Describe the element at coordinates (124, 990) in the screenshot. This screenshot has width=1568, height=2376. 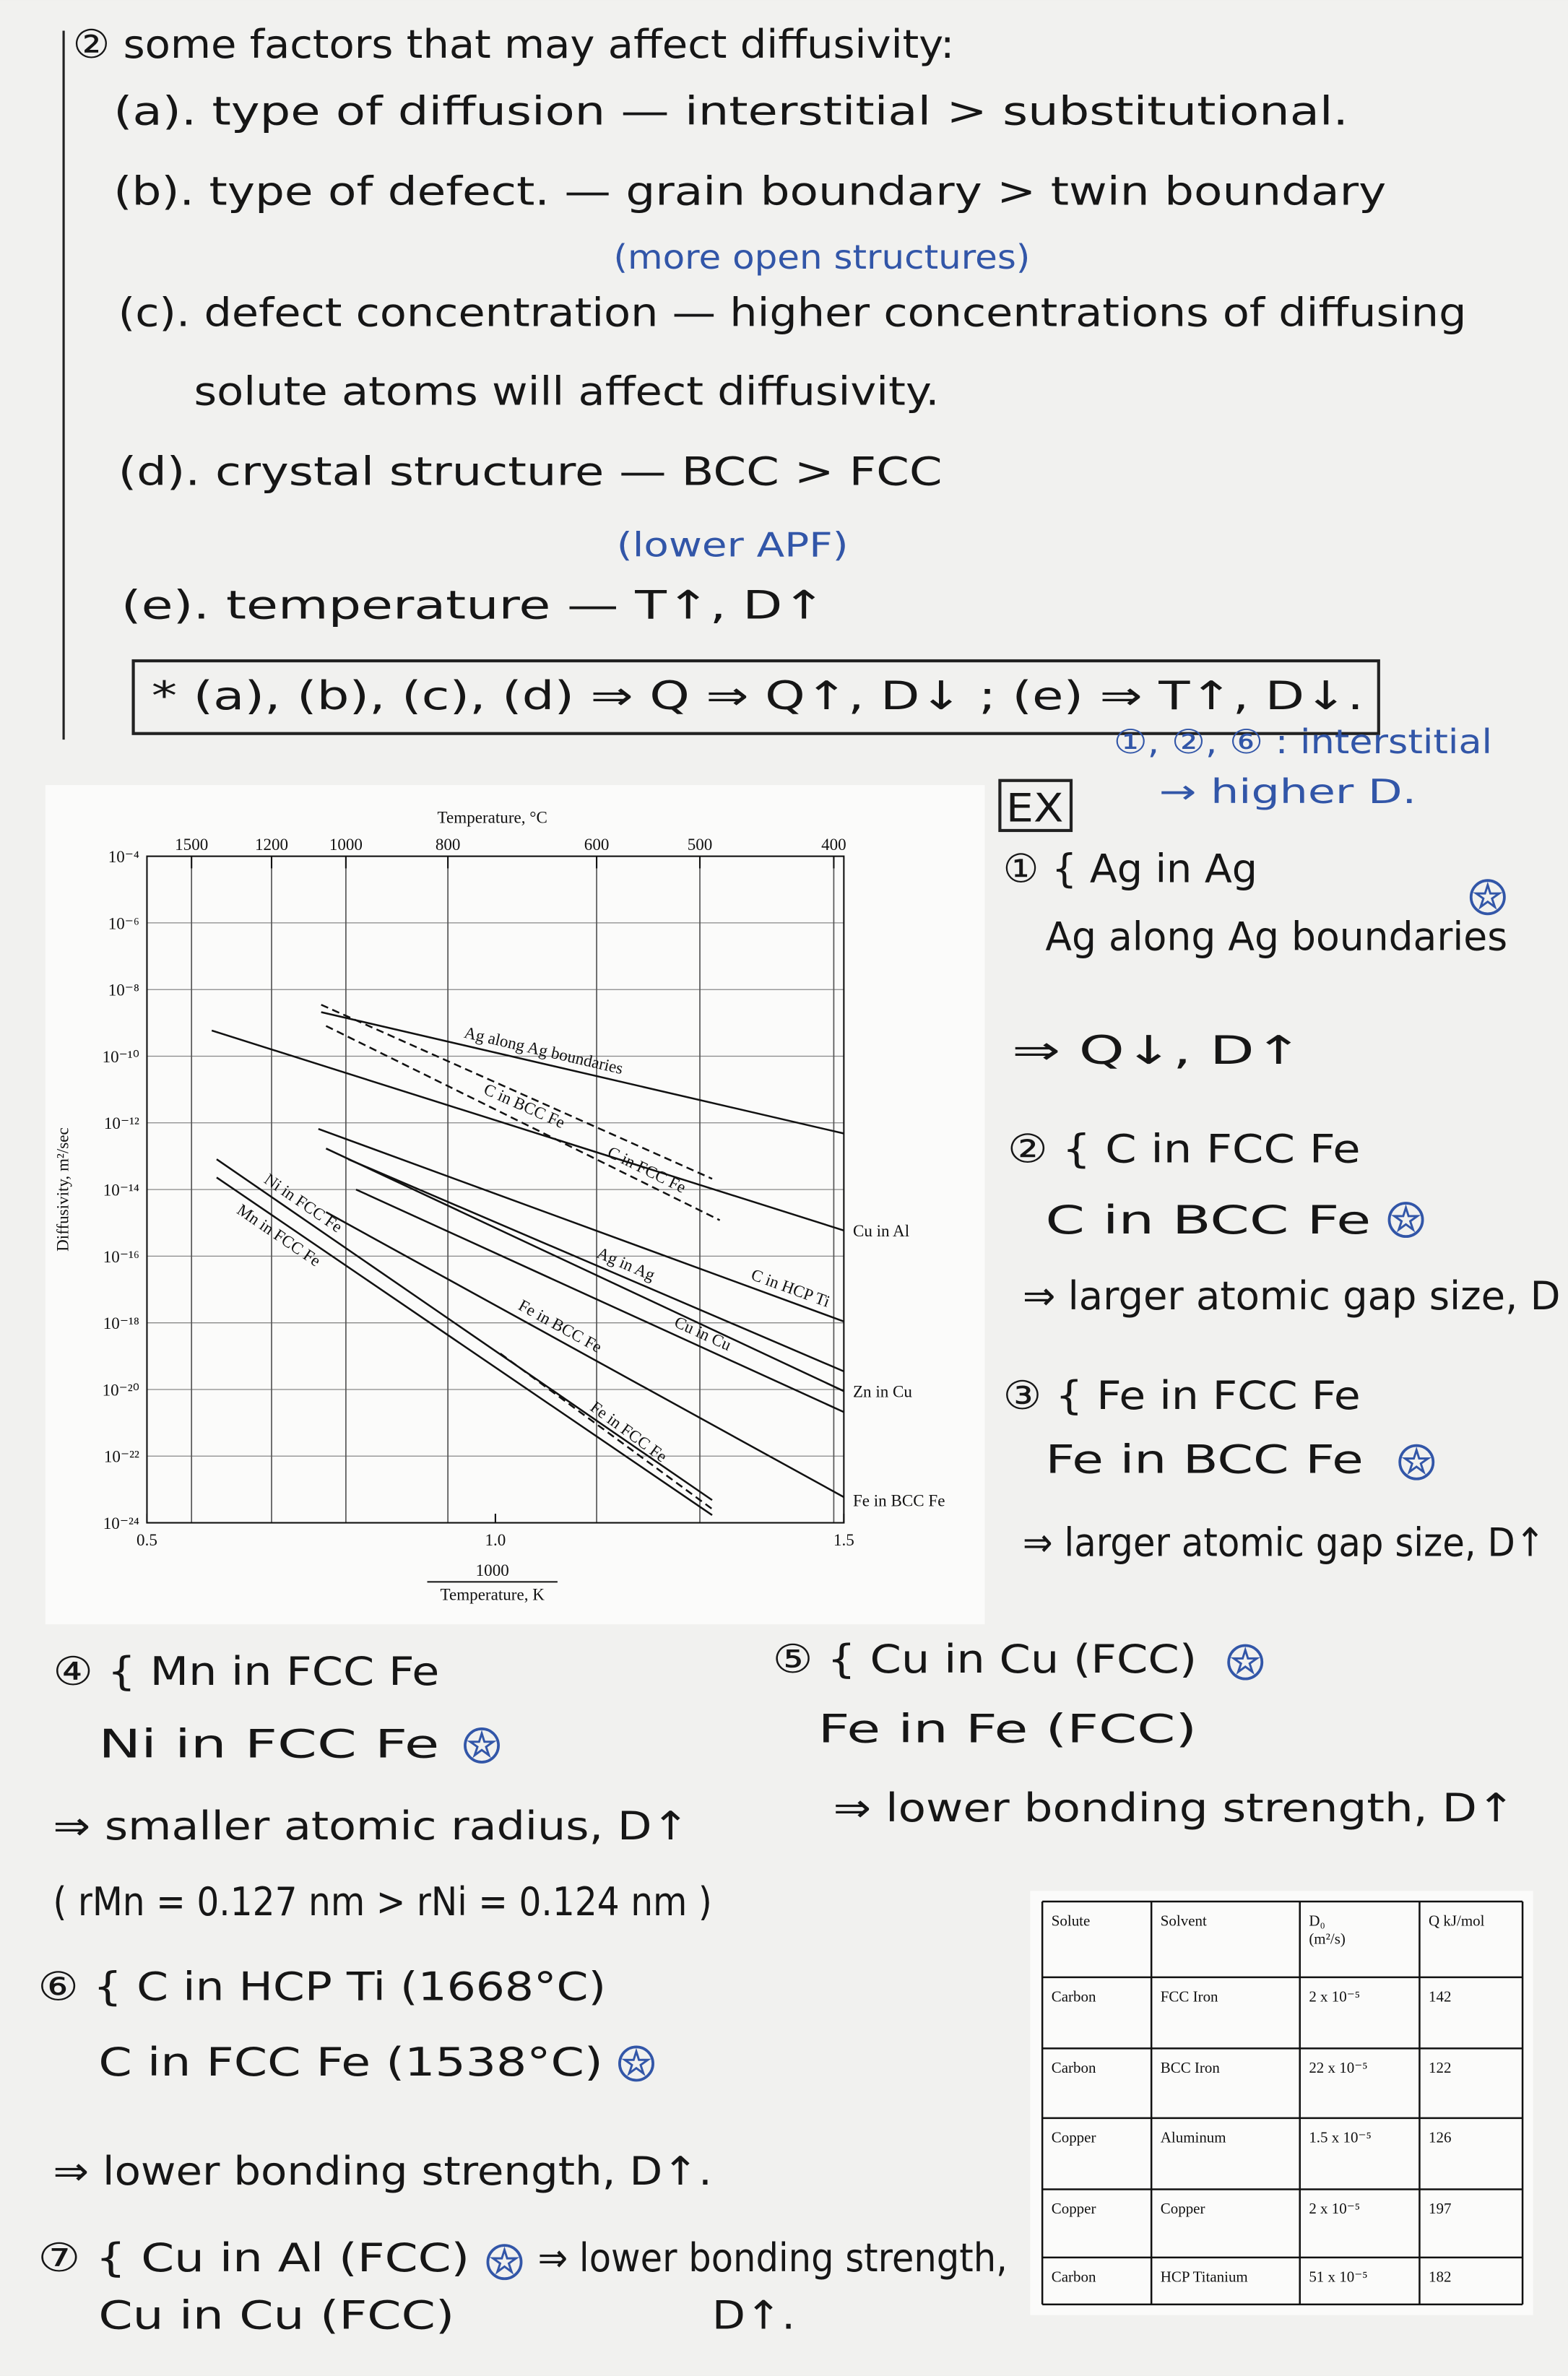
I see `y-tick-label: 10⁻⁸` at that location.